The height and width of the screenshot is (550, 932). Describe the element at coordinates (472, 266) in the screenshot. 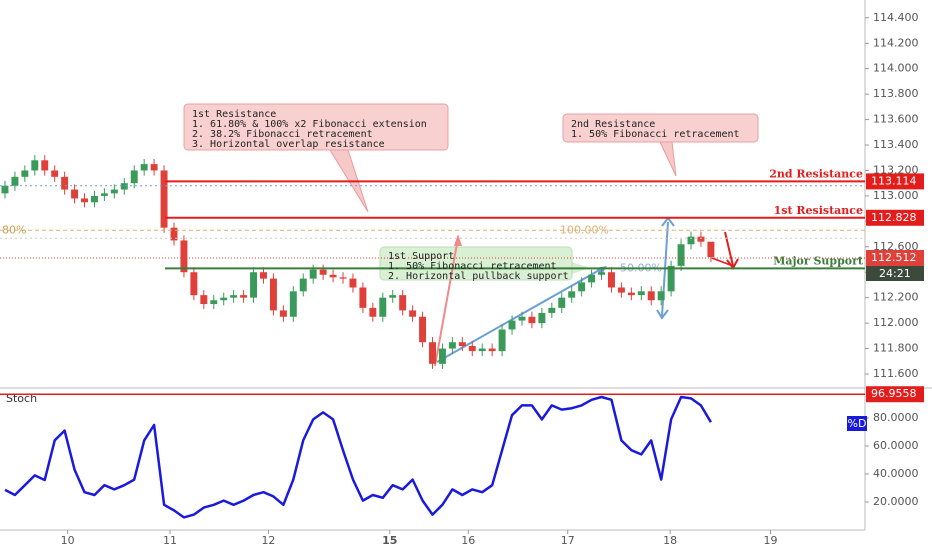

I see `annotation-line: 1. 50% Fibonacci retracement` at that location.